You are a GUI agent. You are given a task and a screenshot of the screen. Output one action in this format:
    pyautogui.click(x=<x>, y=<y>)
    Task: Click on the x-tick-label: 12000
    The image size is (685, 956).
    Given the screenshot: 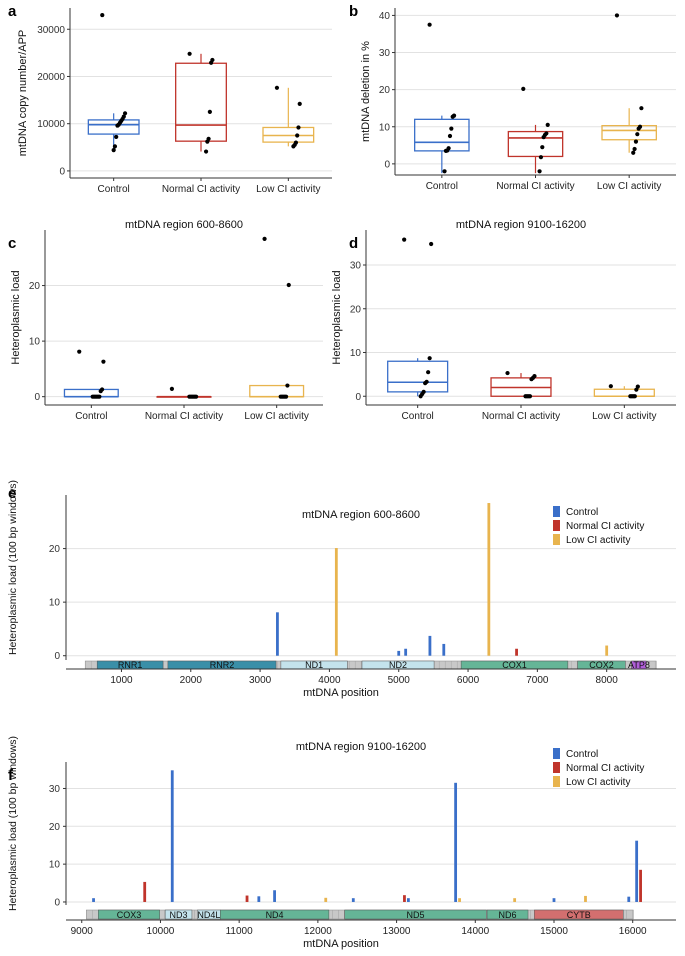 What is the action you would take?
    pyautogui.click(x=318, y=931)
    